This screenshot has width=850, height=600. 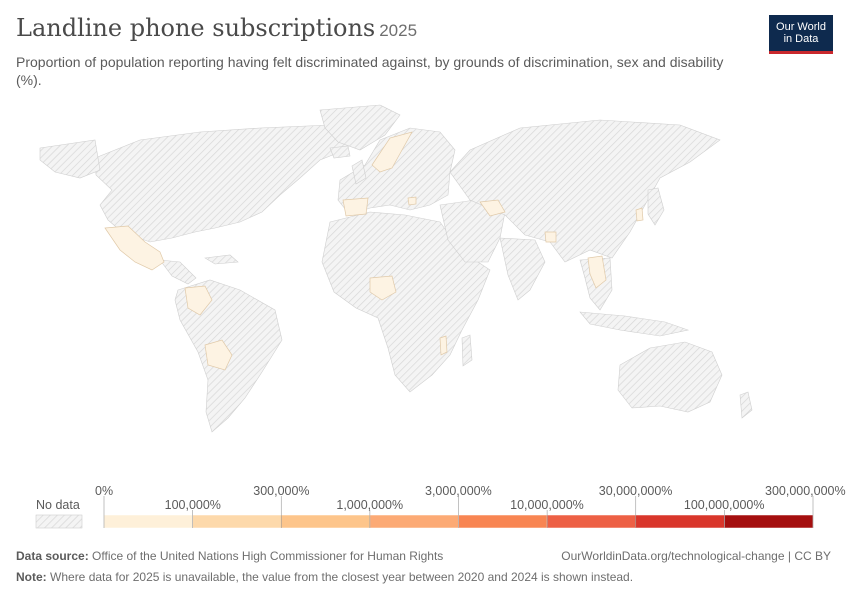 What do you see at coordinates (670, 377) in the screenshot?
I see `australia` at bounding box center [670, 377].